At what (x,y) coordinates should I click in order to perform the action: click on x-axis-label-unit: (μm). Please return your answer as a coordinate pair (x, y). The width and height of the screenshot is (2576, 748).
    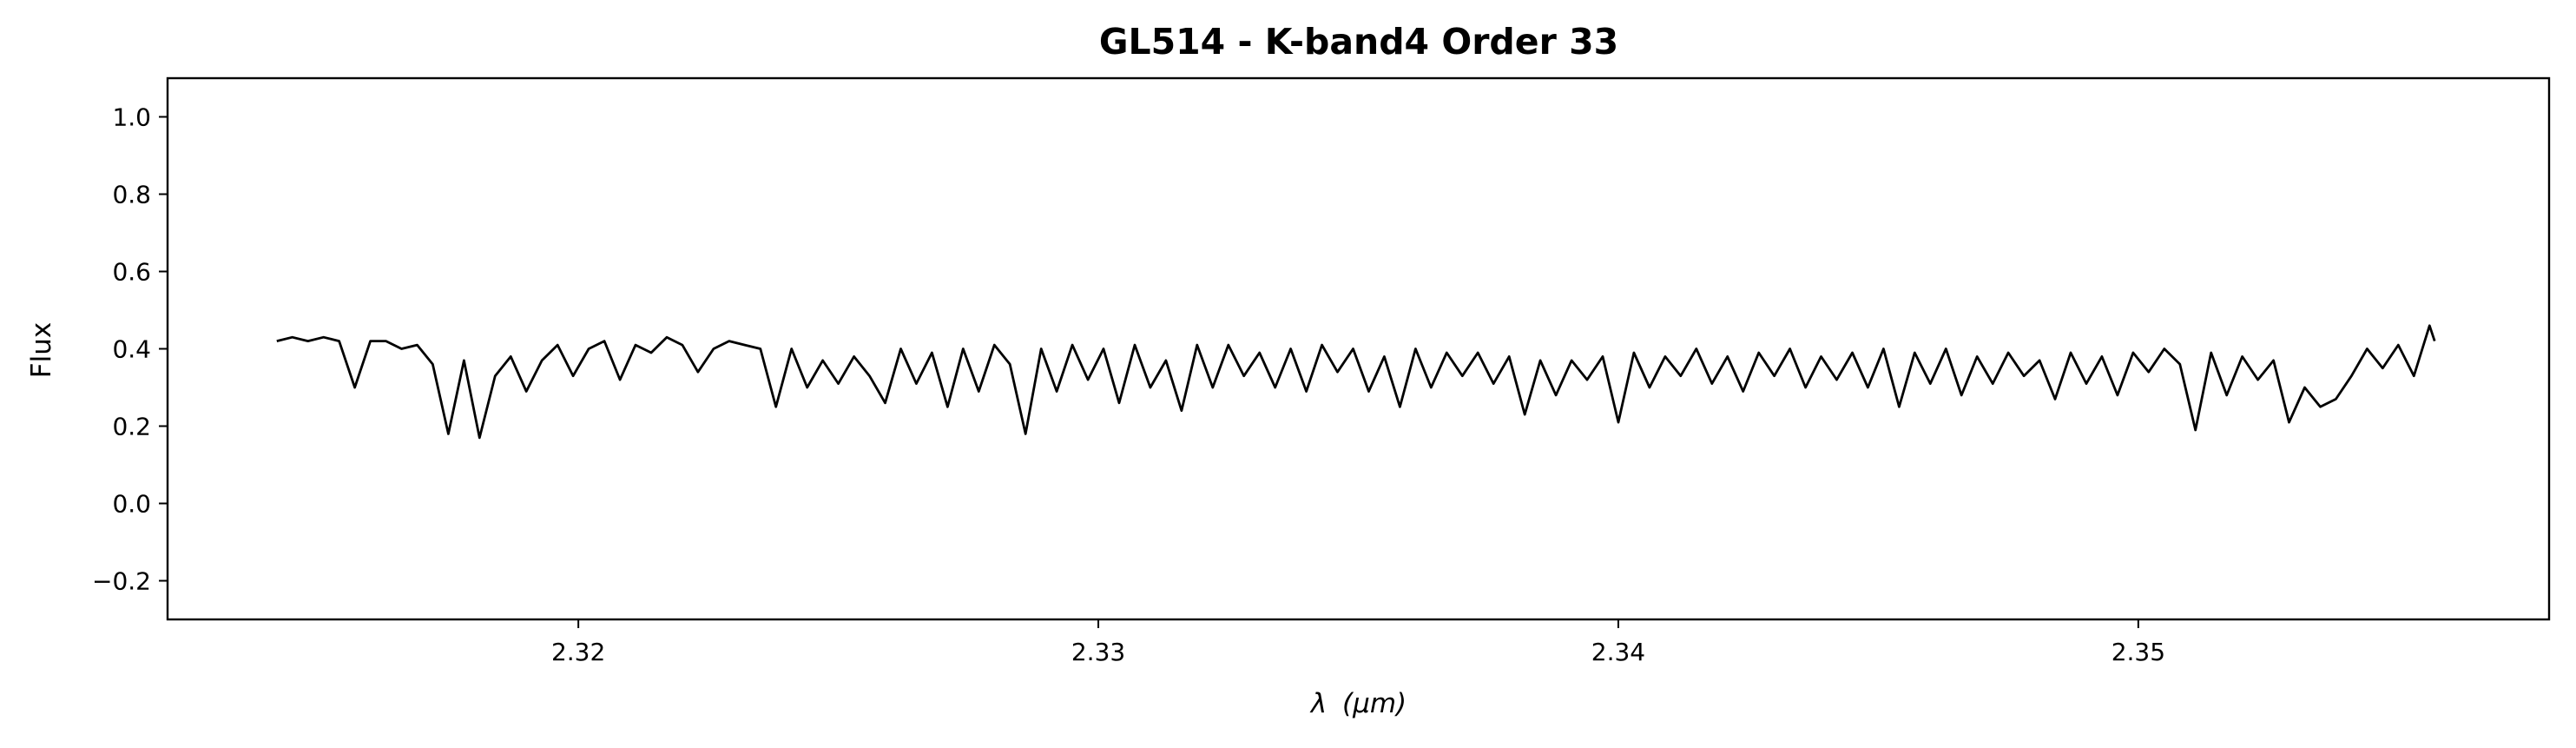
    Looking at the image, I should click on (1374, 703).